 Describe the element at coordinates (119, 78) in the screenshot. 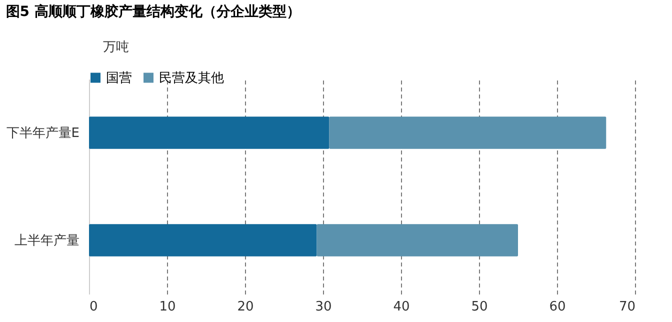

I see `legend-label: 国营` at that location.